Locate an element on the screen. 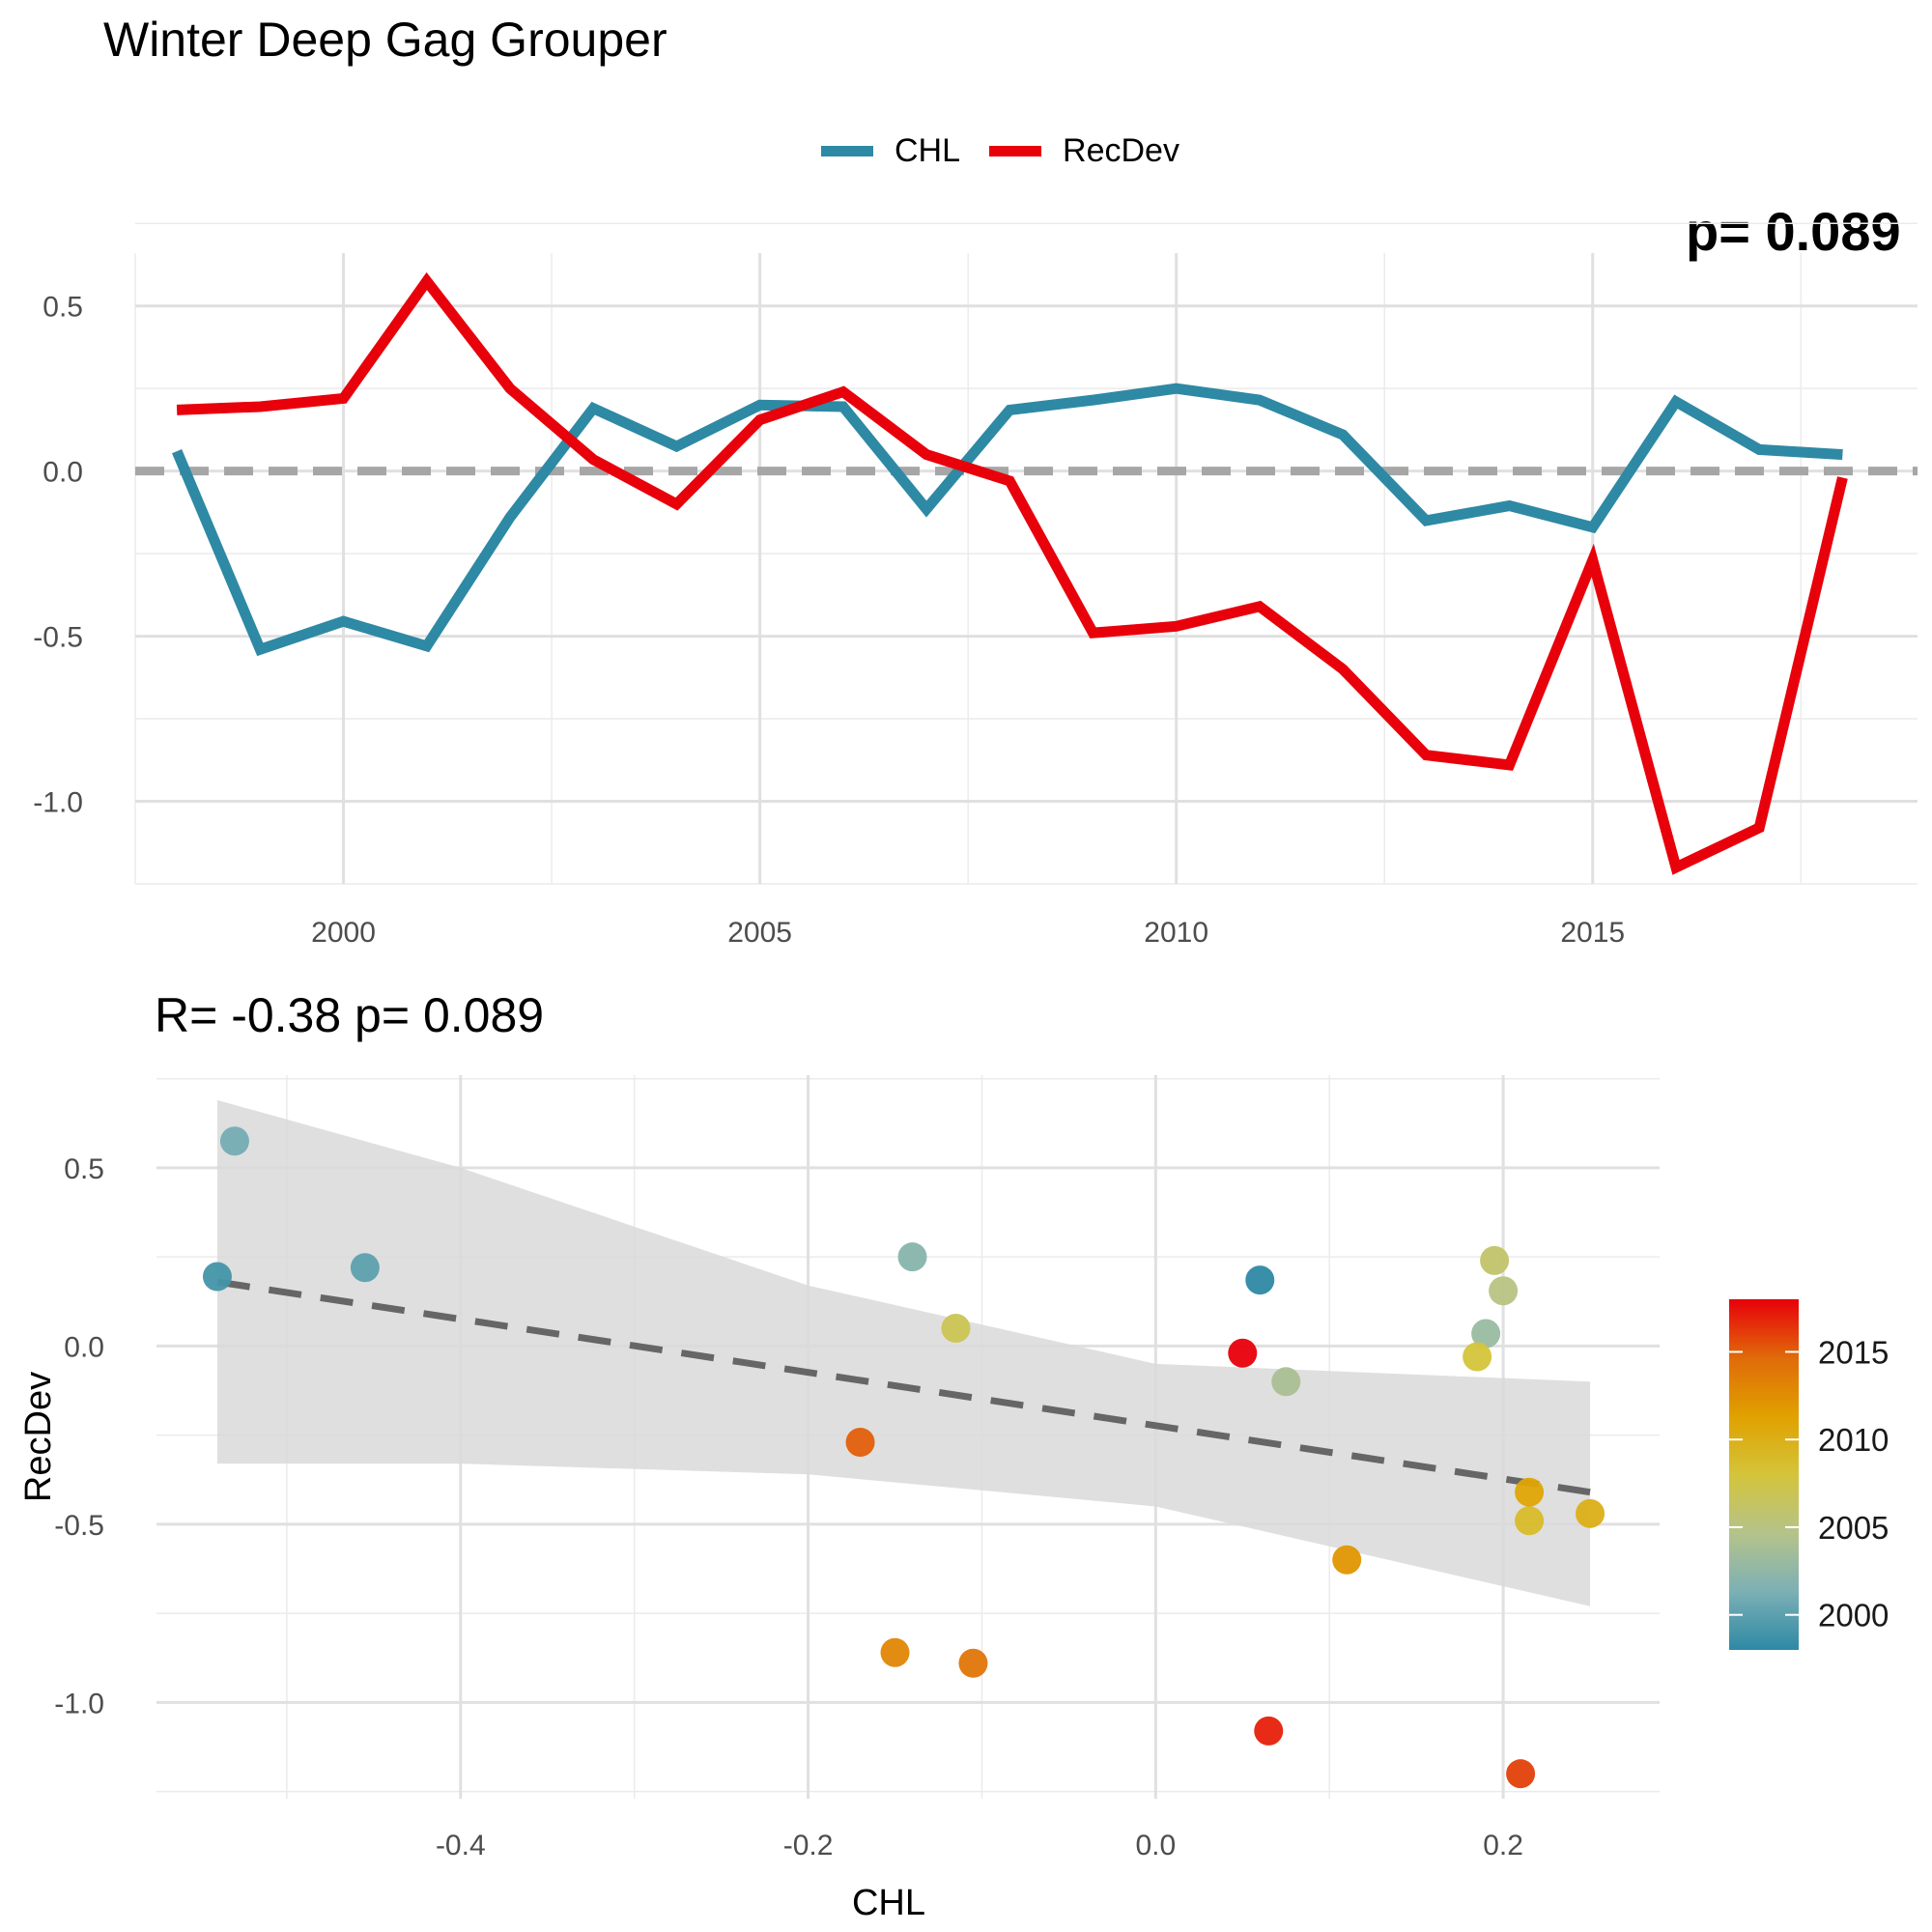 The height and width of the screenshot is (1932, 1932). x-tick-label: 2000 is located at coordinates (343, 933).